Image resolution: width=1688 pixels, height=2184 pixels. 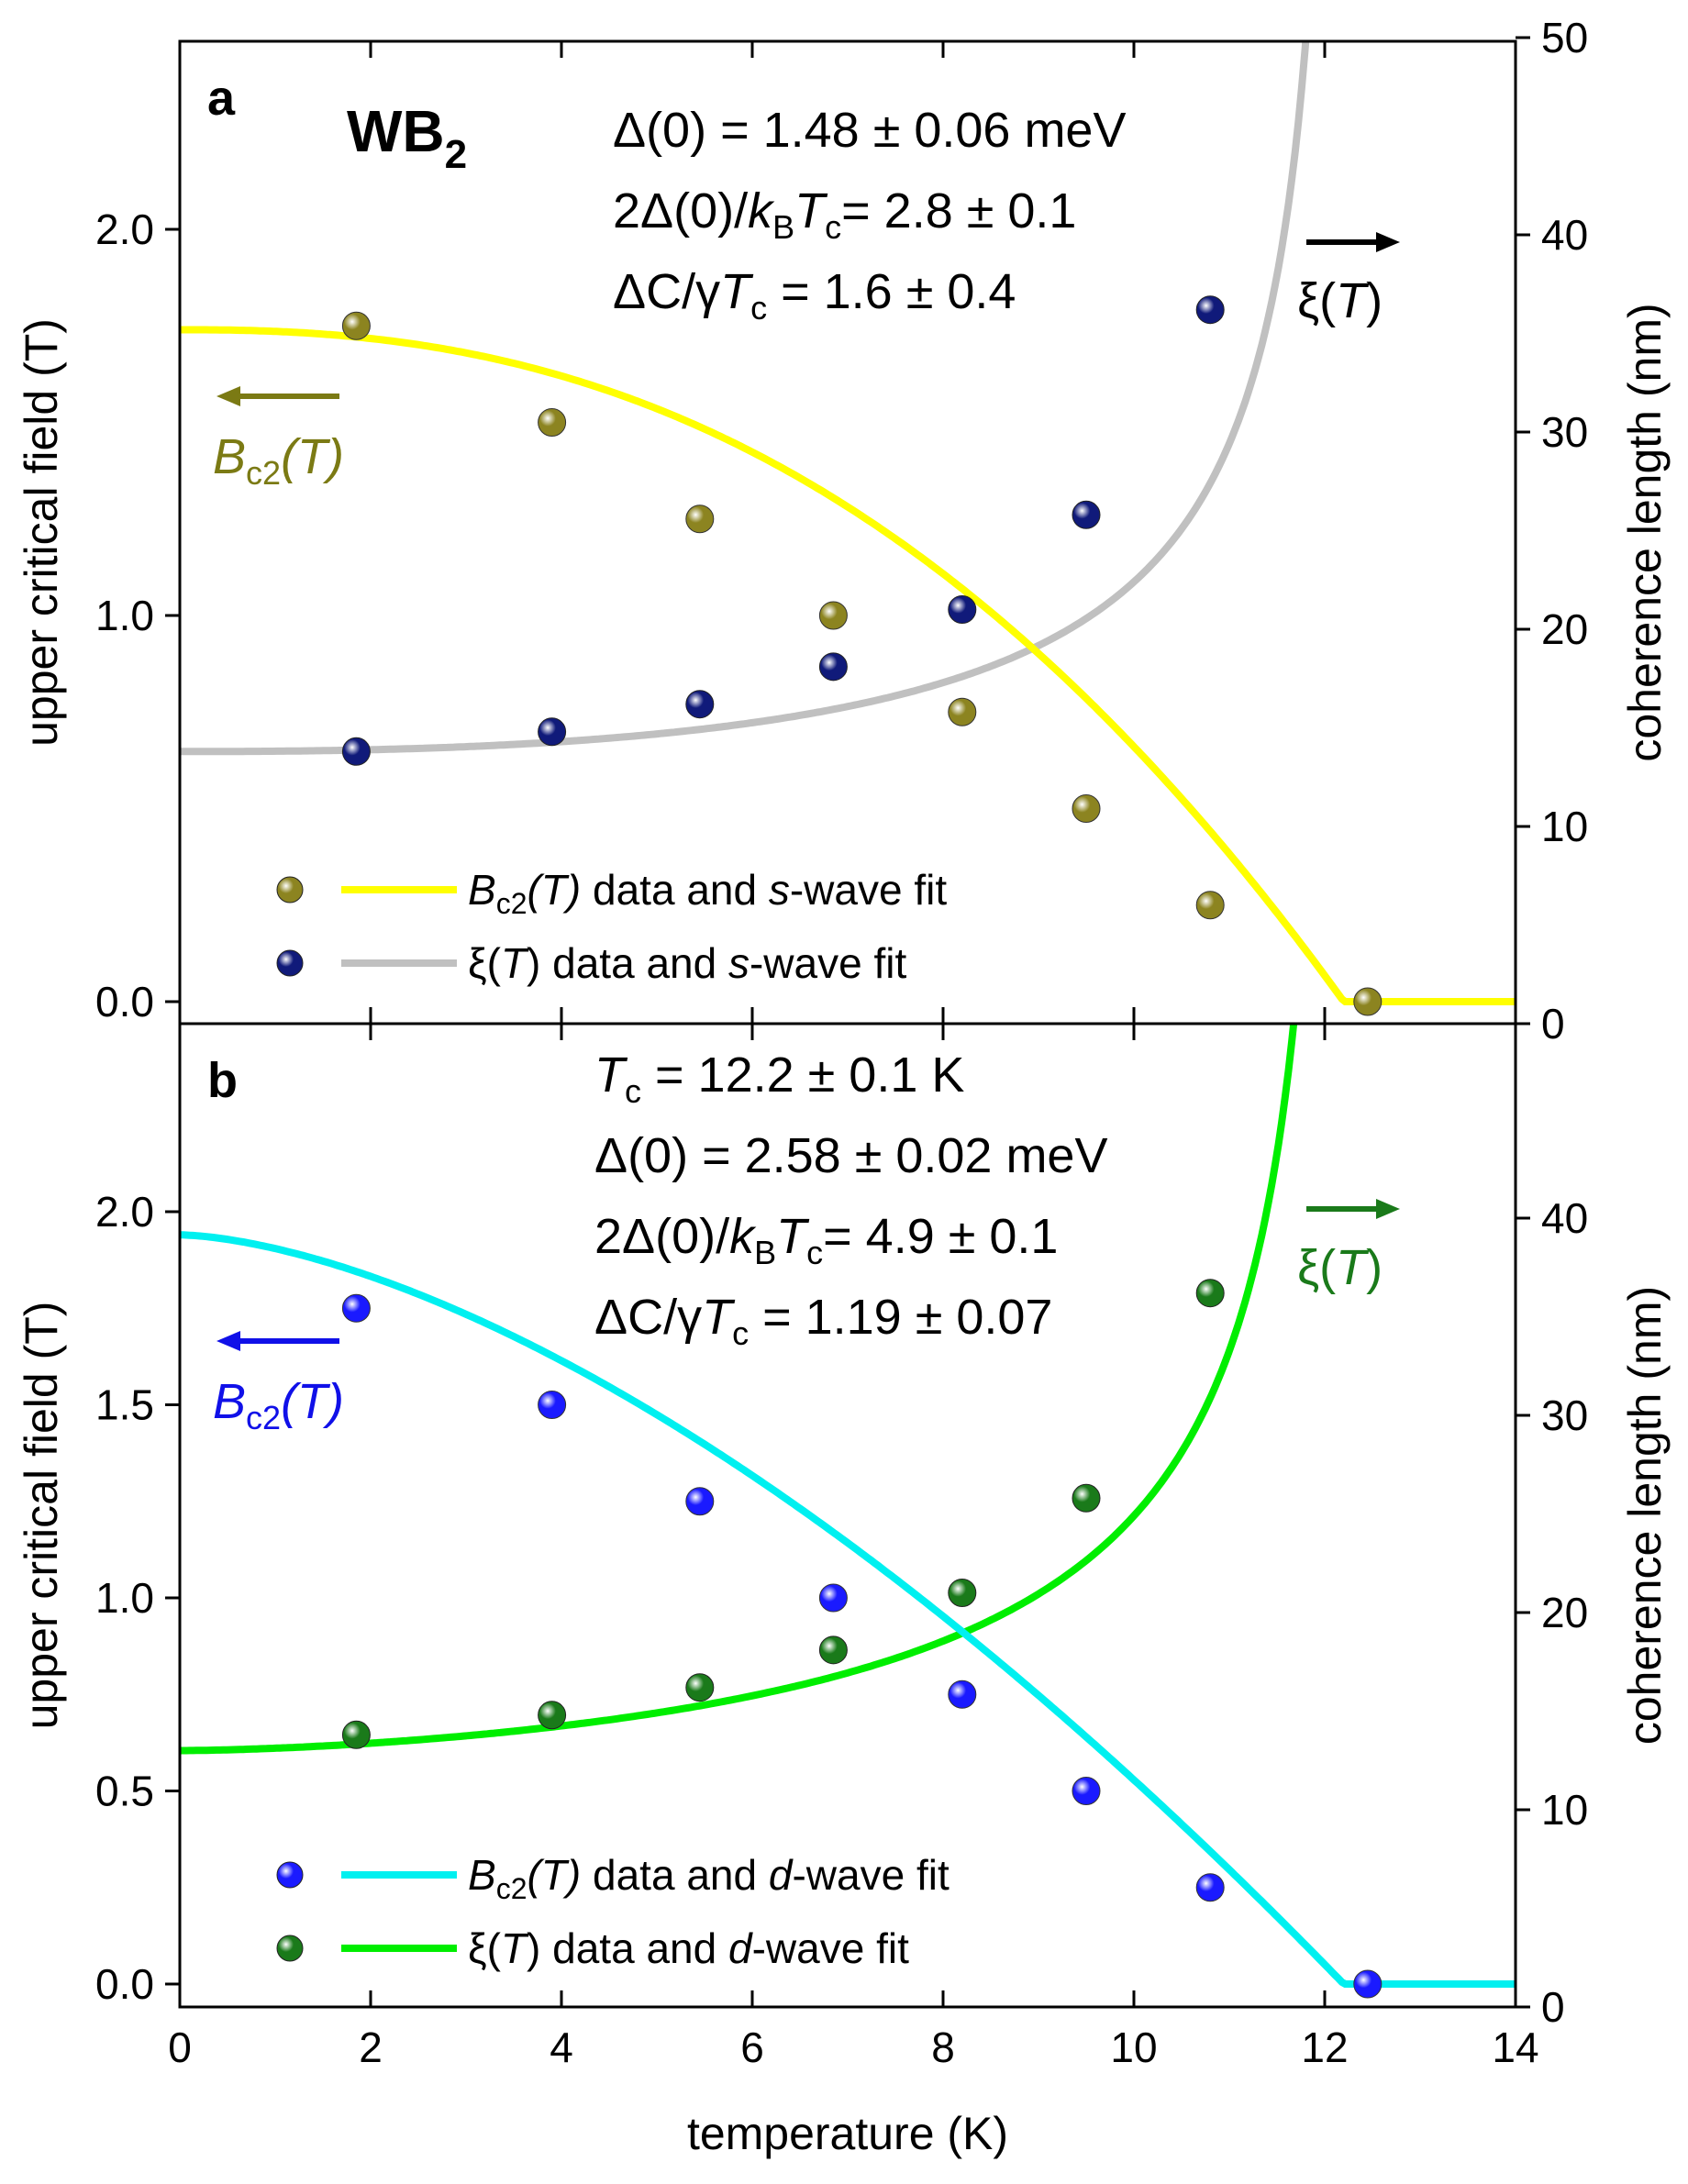 What do you see at coordinates (844, 214) in the screenshot?
I see `annotation-text: 2Δ(0)/kBTc= 2.8 ± 0.1` at bounding box center [844, 214].